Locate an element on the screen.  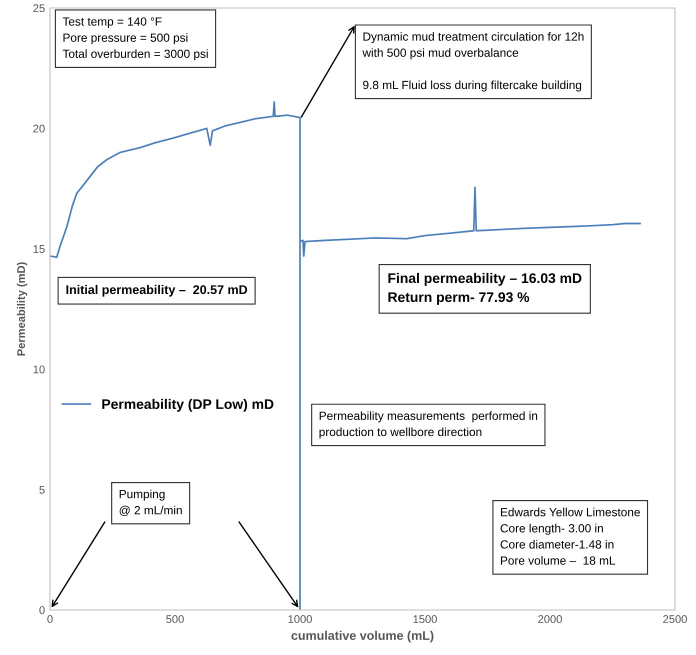
annotation: Initial permeability – 20.57 mD is located at coordinates (157, 290).